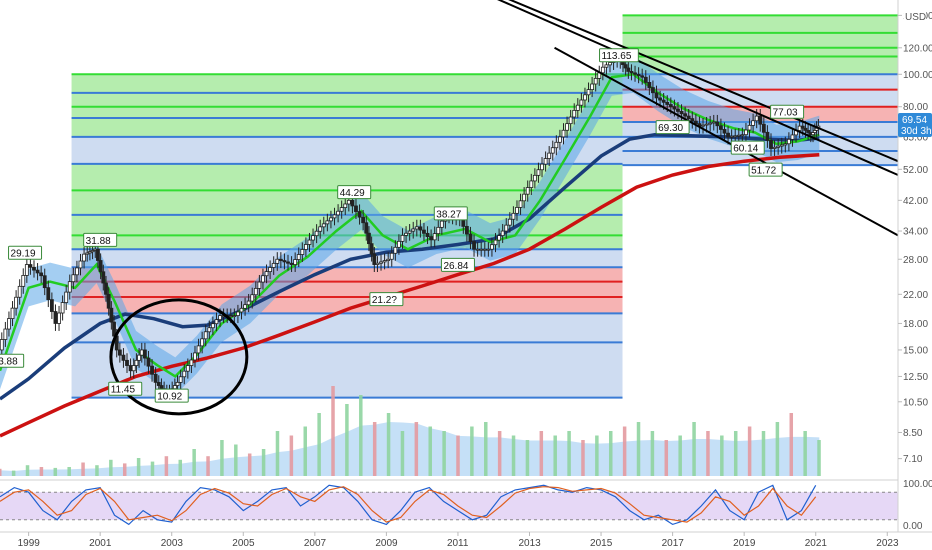  I want to click on price-axis-label: 15.00, so click(915, 350).